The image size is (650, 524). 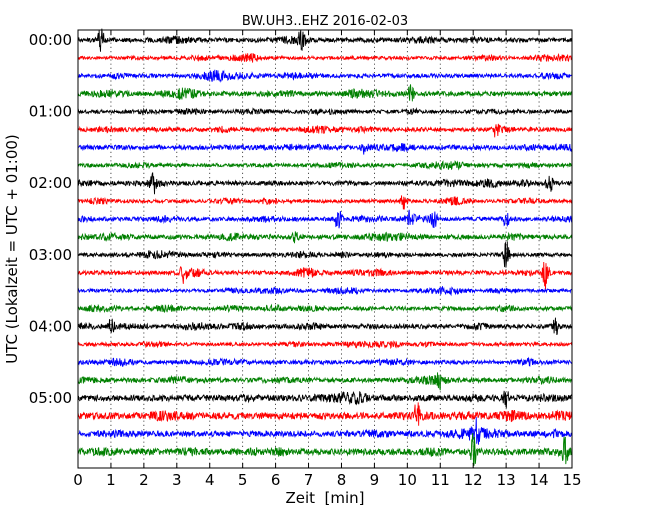 What do you see at coordinates (12, 249) in the screenshot?
I see `y-axis-label: UTC (Lokalzeit = UTC + 01:00)` at bounding box center [12, 249].